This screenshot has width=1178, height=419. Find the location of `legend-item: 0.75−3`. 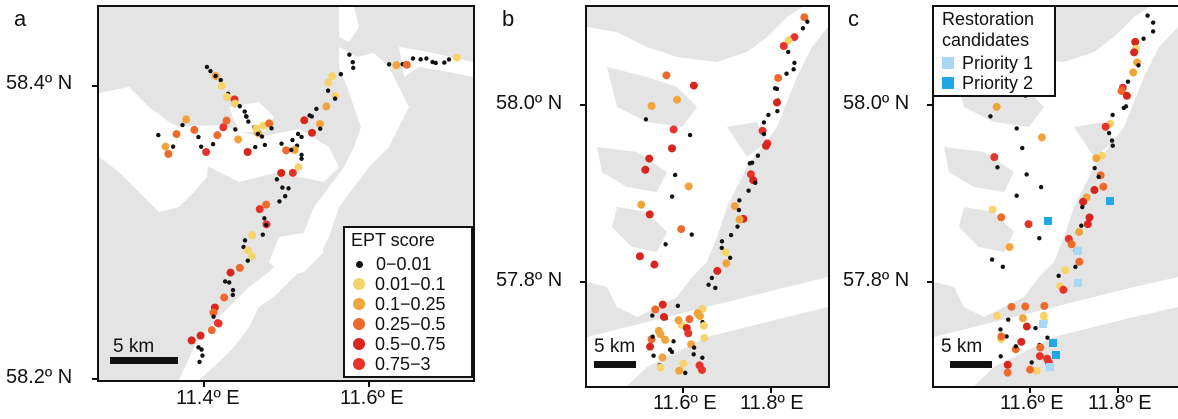

legend-item: 0.75−3 is located at coordinates (392, 364).